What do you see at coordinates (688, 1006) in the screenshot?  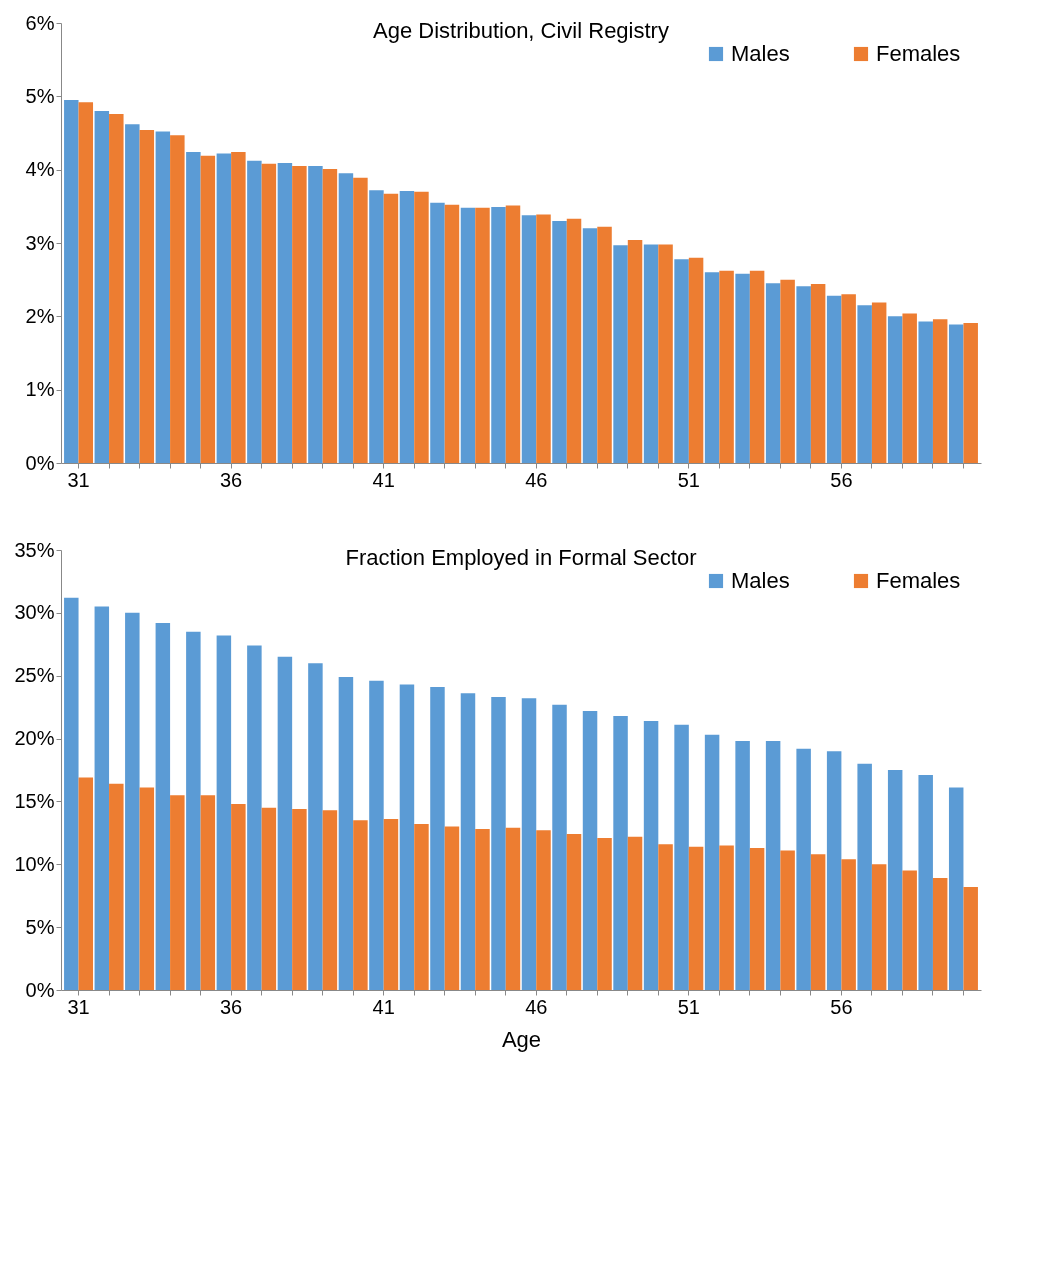 I see `x-tick-label: 51` at bounding box center [688, 1006].